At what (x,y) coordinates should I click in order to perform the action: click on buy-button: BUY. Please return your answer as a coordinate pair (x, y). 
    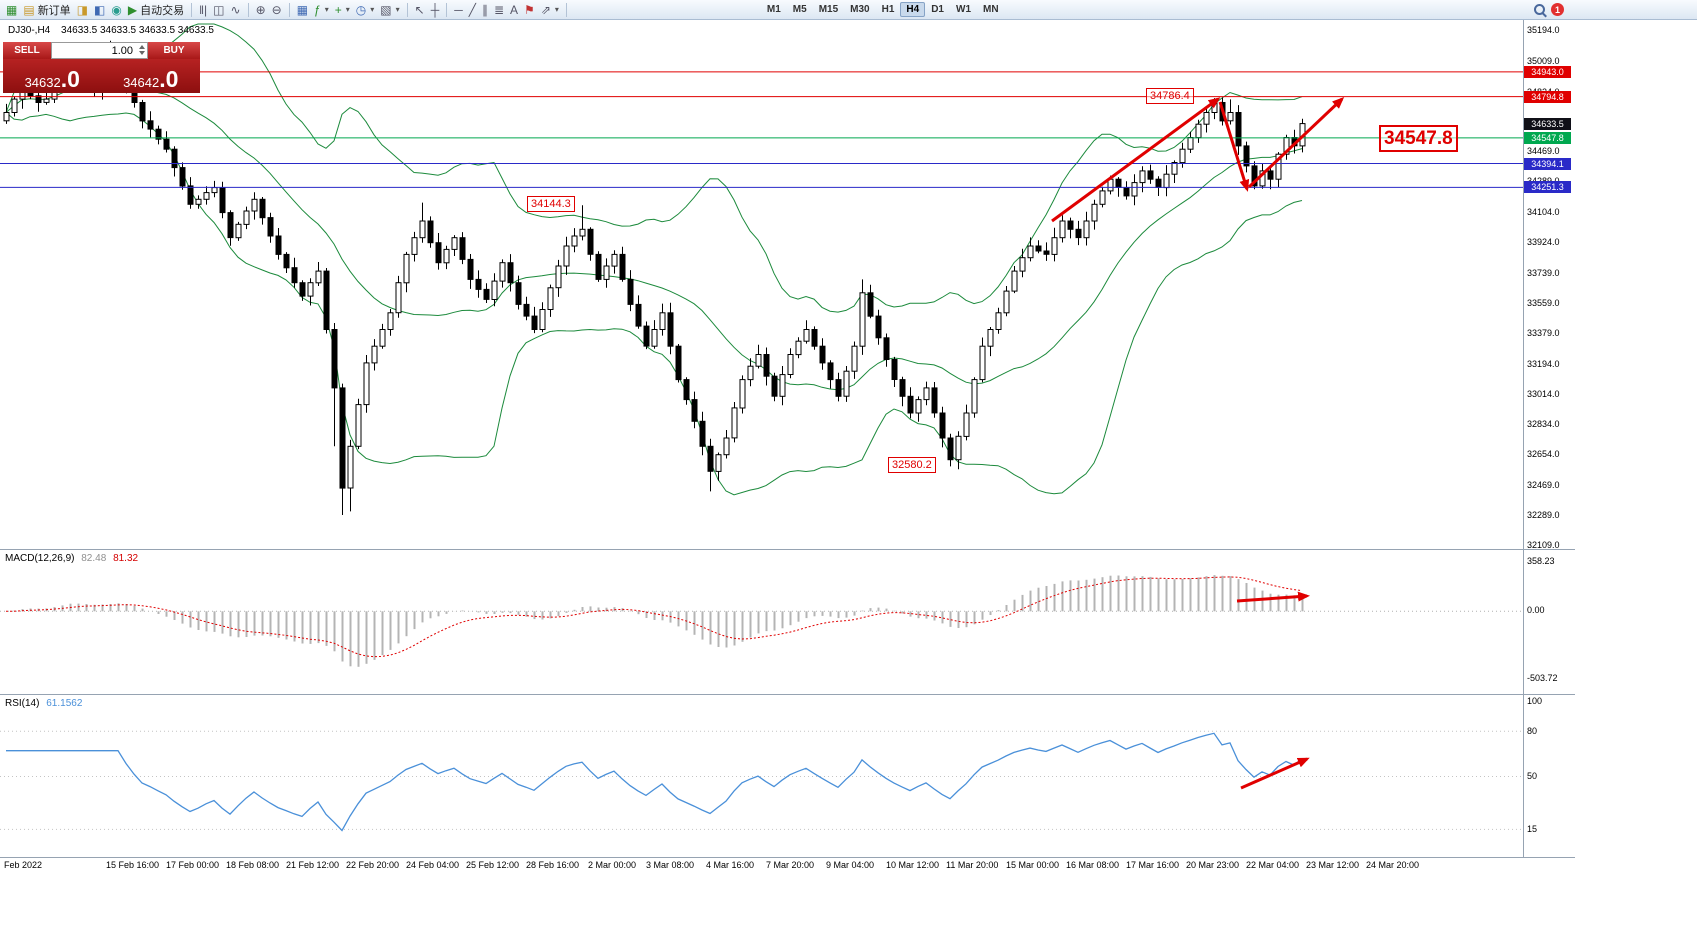
    Looking at the image, I should click on (174, 50).